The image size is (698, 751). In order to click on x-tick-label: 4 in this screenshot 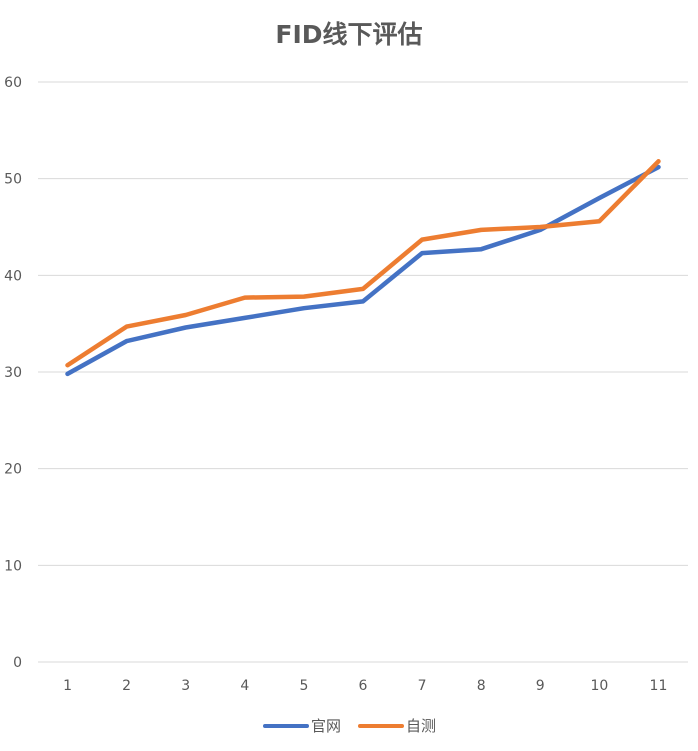, I will do `click(244, 686)`.